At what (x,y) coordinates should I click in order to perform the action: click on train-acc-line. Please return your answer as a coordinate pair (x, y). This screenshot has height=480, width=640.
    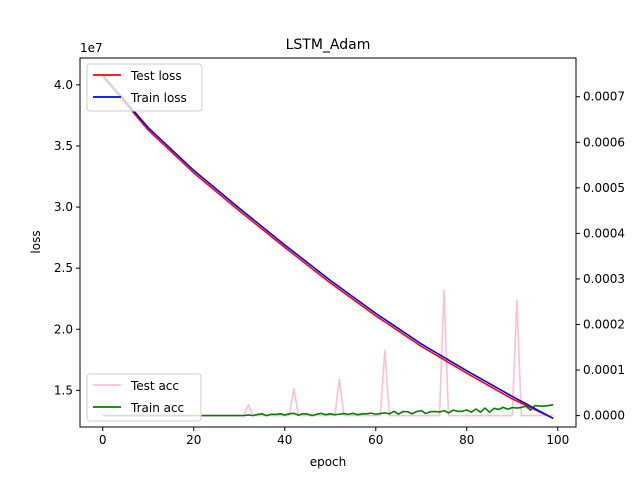
    Looking at the image, I should click on (328, 410).